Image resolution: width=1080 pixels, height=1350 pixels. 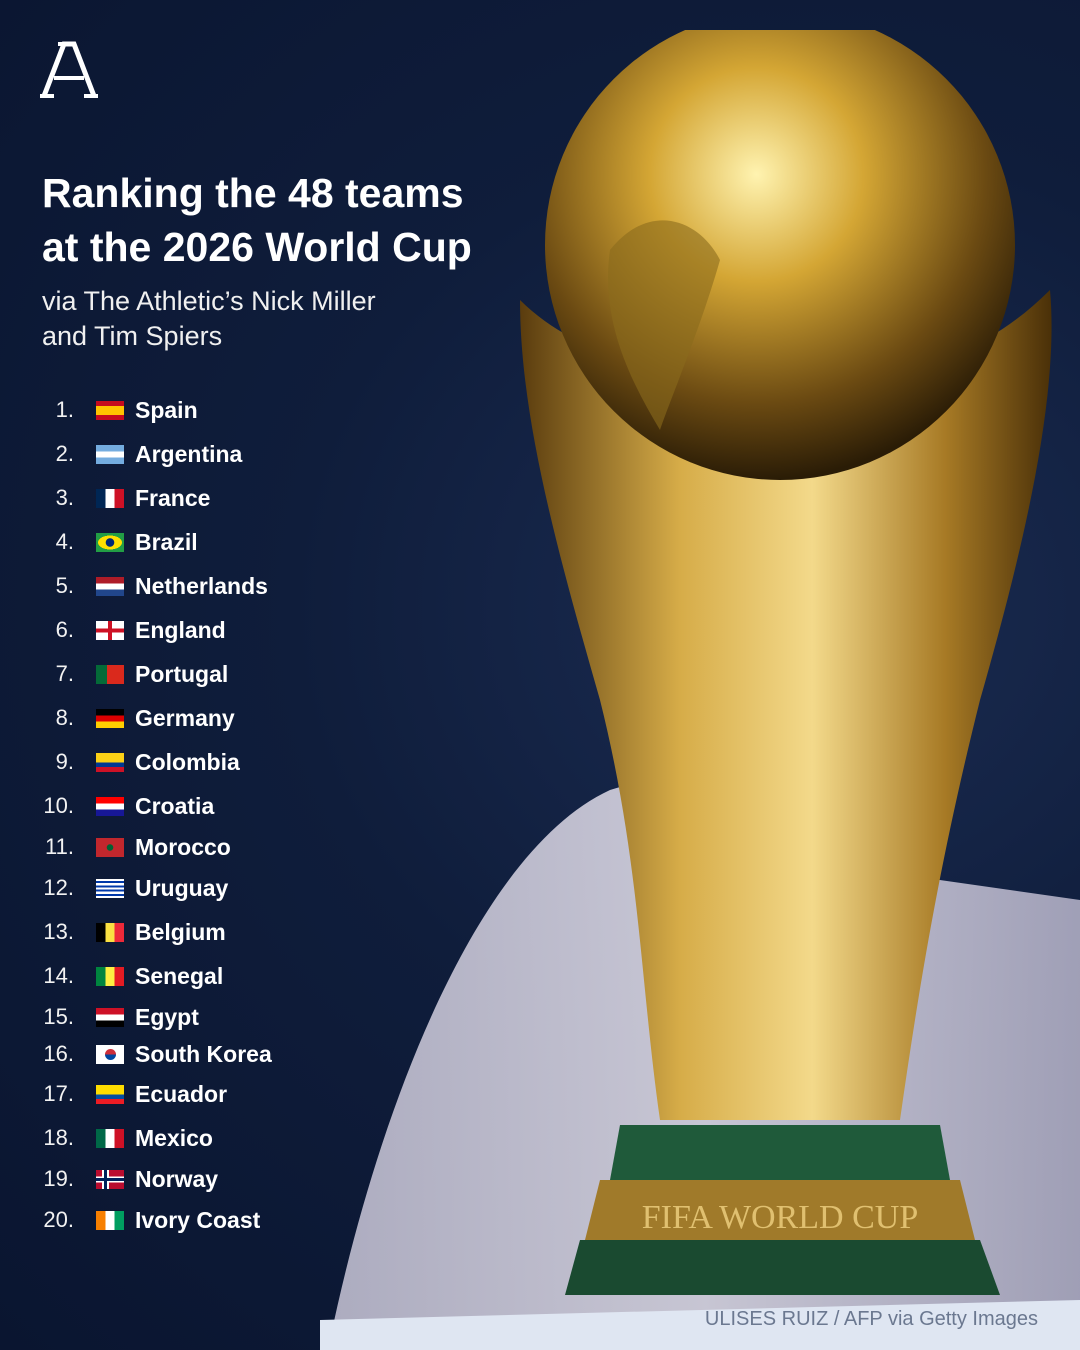 What do you see at coordinates (179, 975) in the screenshot?
I see `team-name: Senegal` at bounding box center [179, 975].